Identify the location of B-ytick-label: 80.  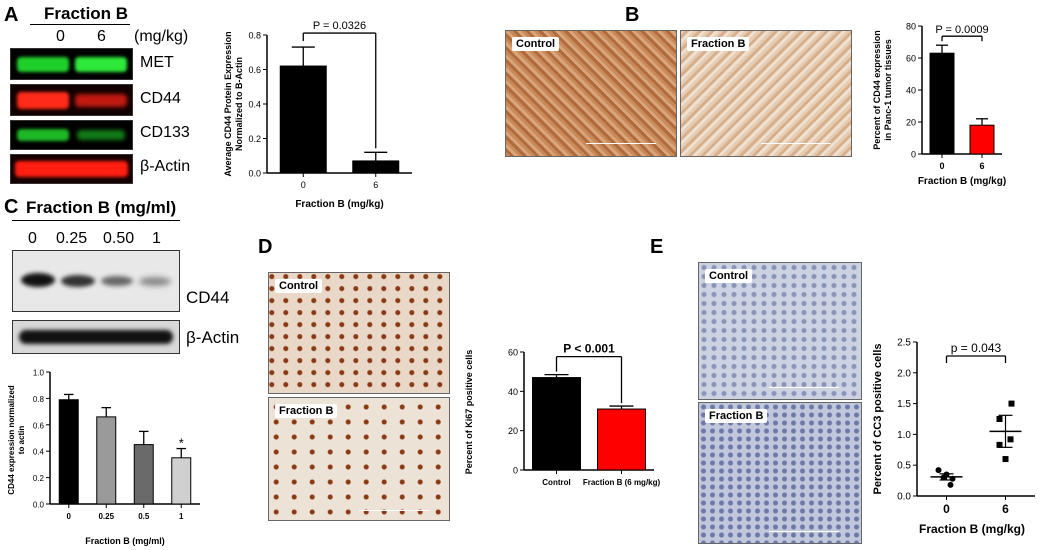
(911, 27).